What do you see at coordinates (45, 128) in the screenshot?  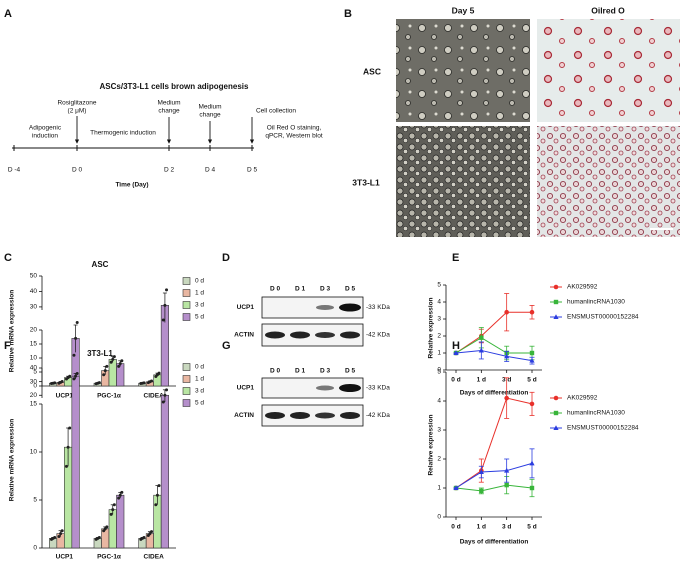 I see `annotation: Adipogenic` at bounding box center [45, 128].